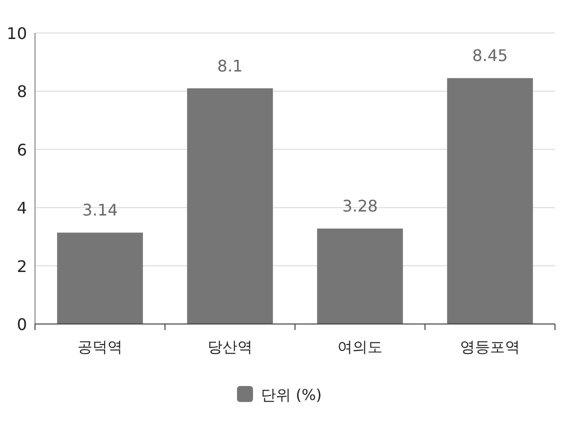 Image resolution: width=570 pixels, height=421 pixels. What do you see at coordinates (21, 208) in the screenshot?
I see `y-tick-label: 4` at bounding box center [21, 208].